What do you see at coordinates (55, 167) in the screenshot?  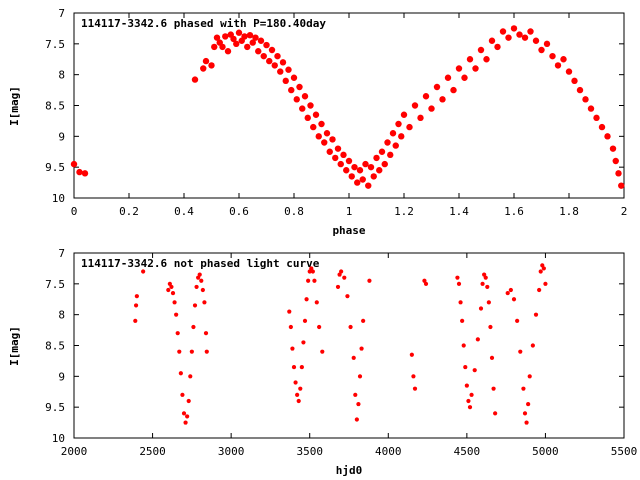 I see `y-tick-label: 9.5` at bounding box center [55, 167].